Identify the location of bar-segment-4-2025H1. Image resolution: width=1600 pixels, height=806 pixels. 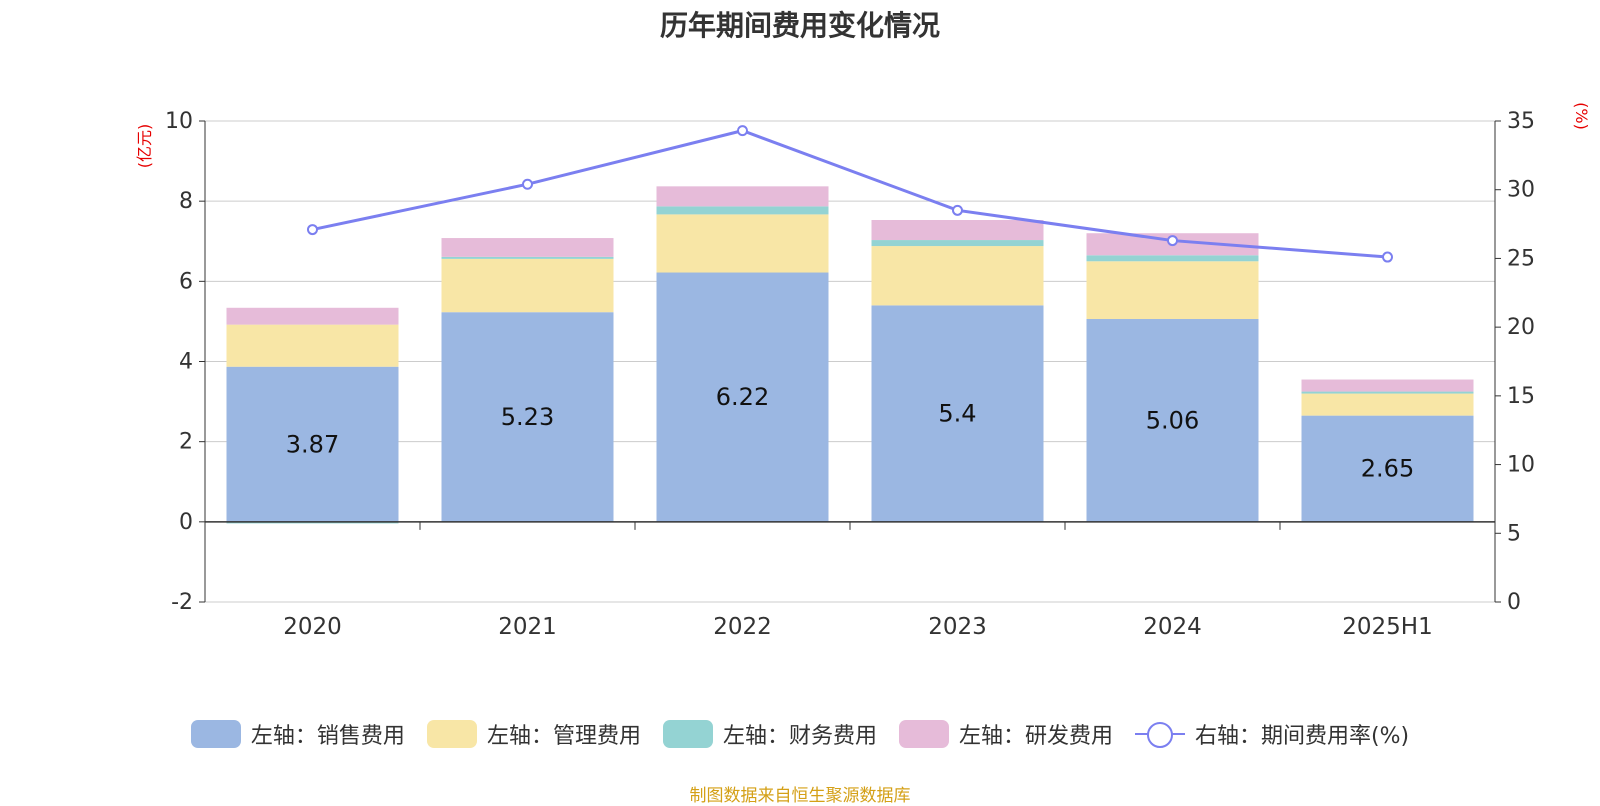
(1387, 385).